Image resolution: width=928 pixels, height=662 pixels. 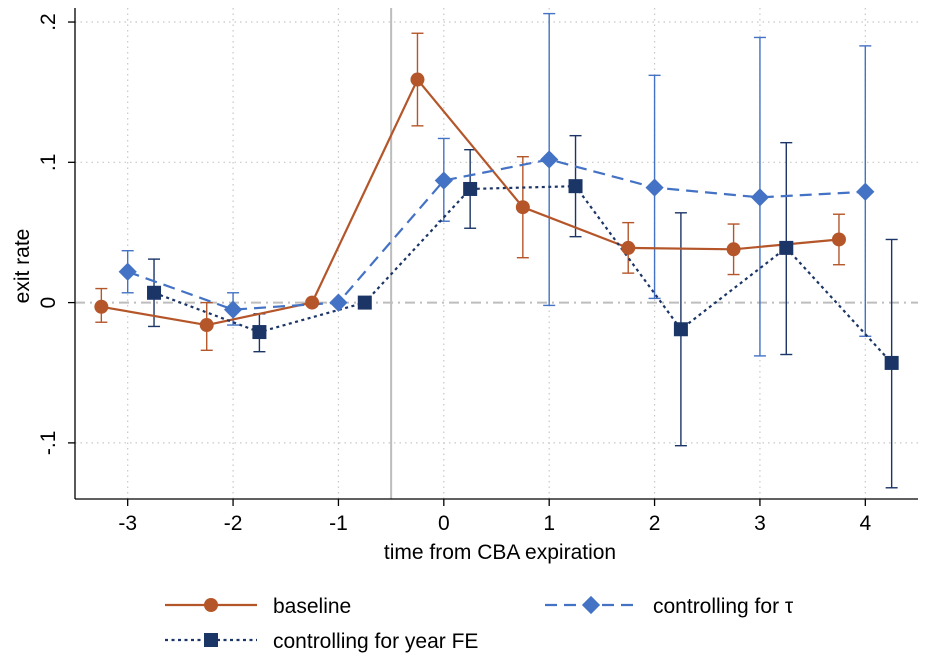 I want to click on legend-label: baseline, so click(x=312, y=606).